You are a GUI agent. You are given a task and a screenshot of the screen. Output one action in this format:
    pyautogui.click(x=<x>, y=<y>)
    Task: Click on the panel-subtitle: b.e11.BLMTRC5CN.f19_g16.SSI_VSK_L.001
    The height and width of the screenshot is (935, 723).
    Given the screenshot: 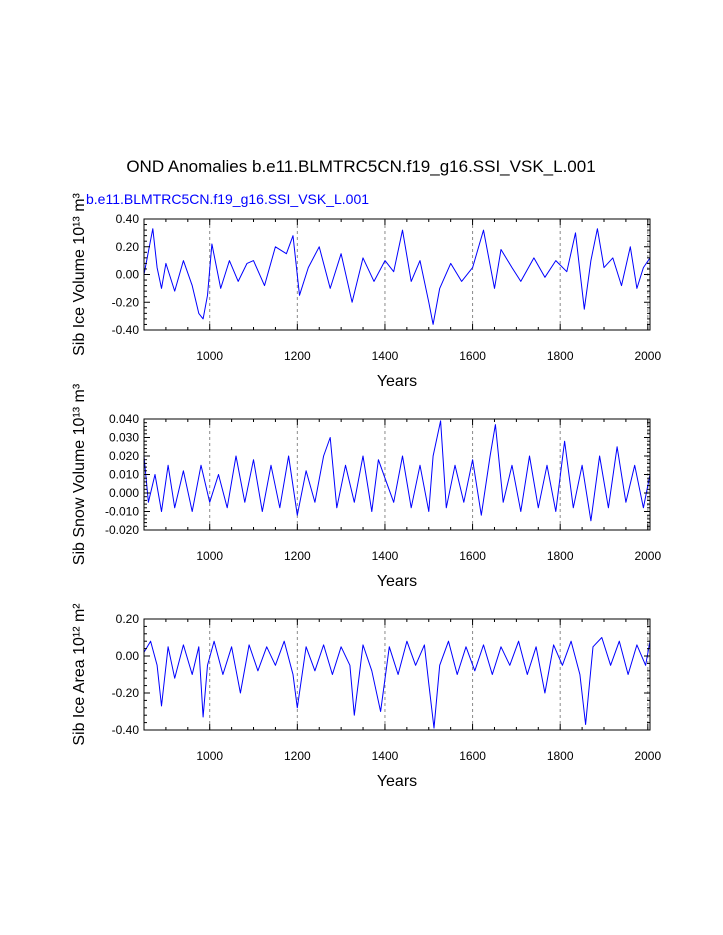 What is the action you would take?
    pyautogui.click(x=227, y=199)
    